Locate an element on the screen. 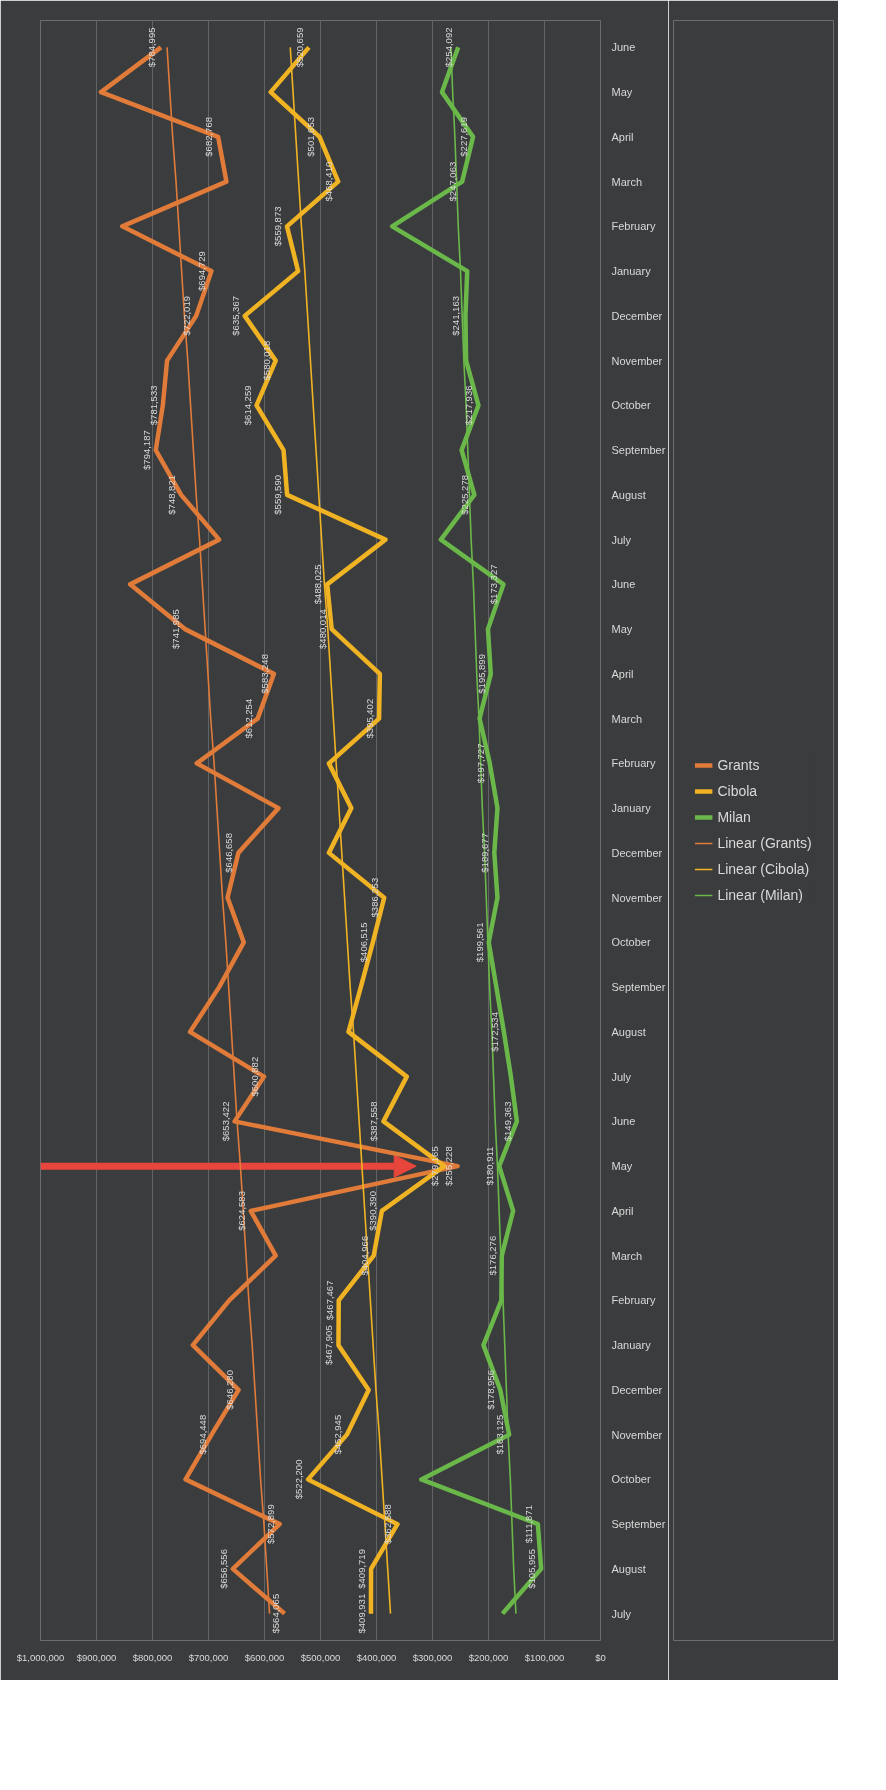 Image resolution: width=886 pixels, height=1790 pixels. x-tick-label: $900,000 is located at coordinates (96, 1657).